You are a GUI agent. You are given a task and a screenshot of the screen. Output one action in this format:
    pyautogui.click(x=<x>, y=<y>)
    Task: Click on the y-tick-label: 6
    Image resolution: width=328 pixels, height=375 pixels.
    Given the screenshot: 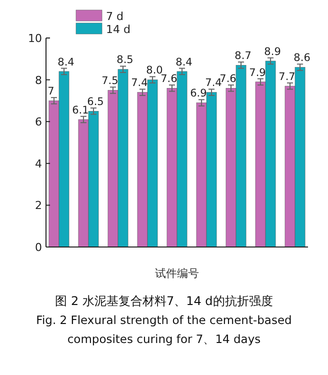 What is the action you would take?
    pyautogui.click(x=38, y=122)
    